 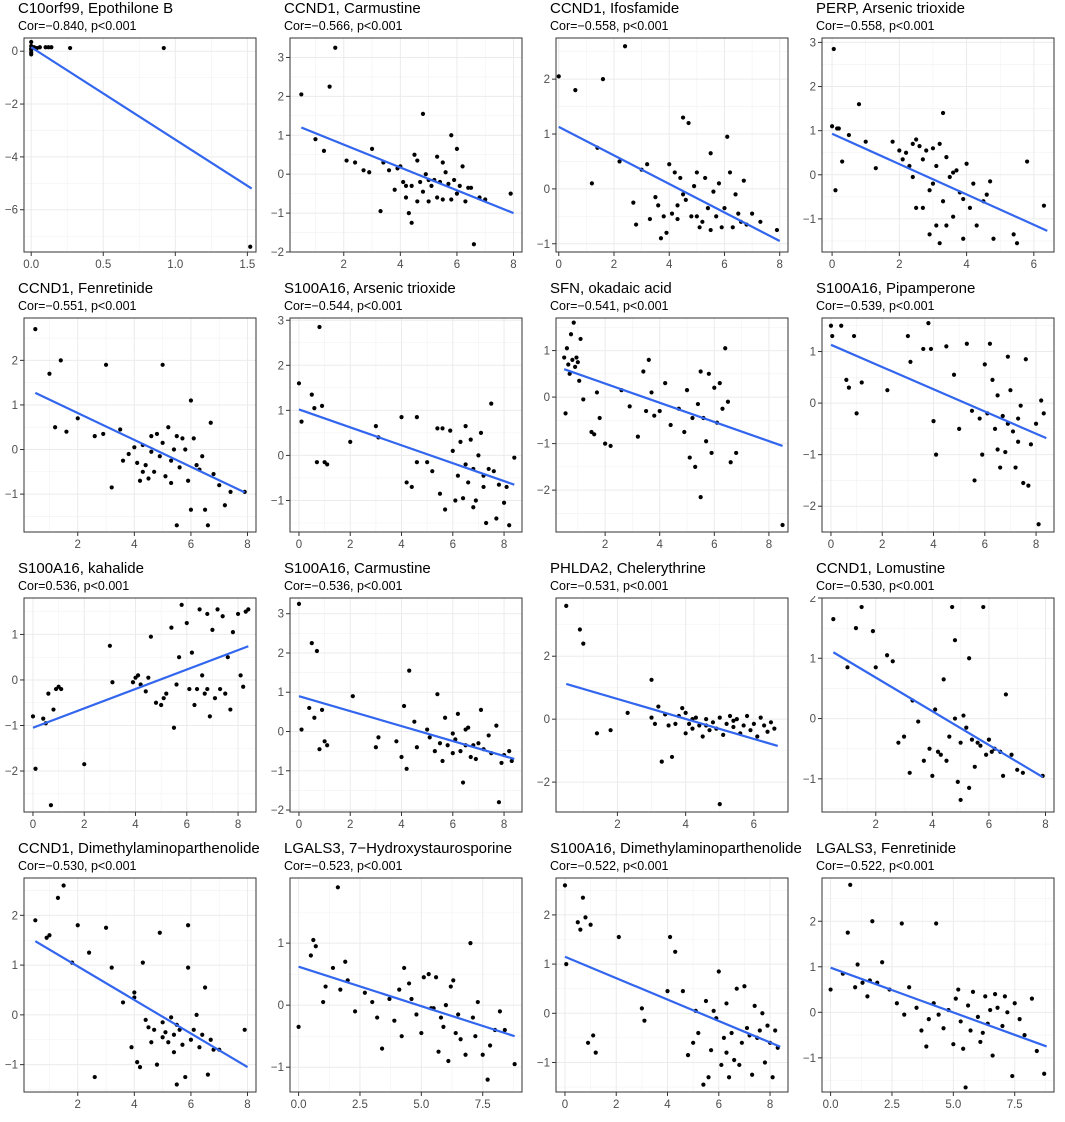 I want to click on scatter-plot: 0 2 4 6 8 −2 −1 0 1, so click(x=131, y=714).